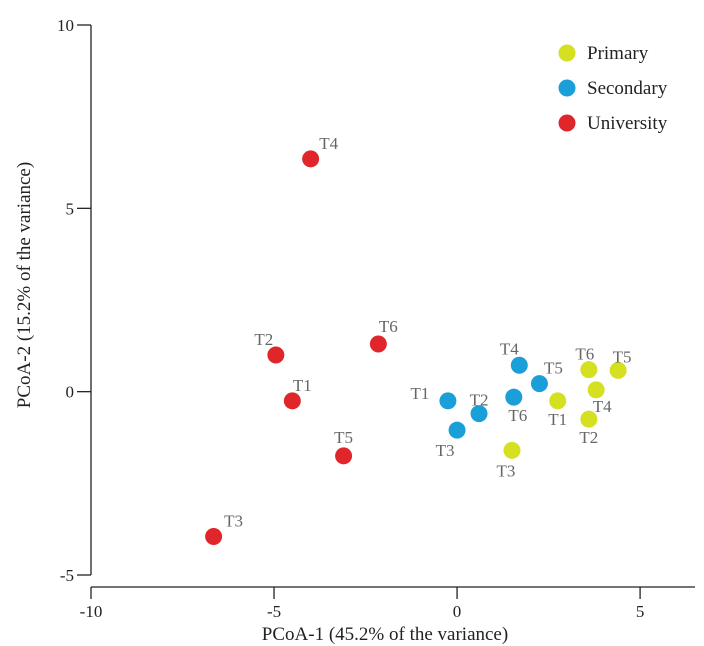 The height and width of the screenshot is (646, 704). What do you see at coordinates (91, 611) in the screenshot?
I see `x-tick-label: -10` at bounding box center [91, 611].